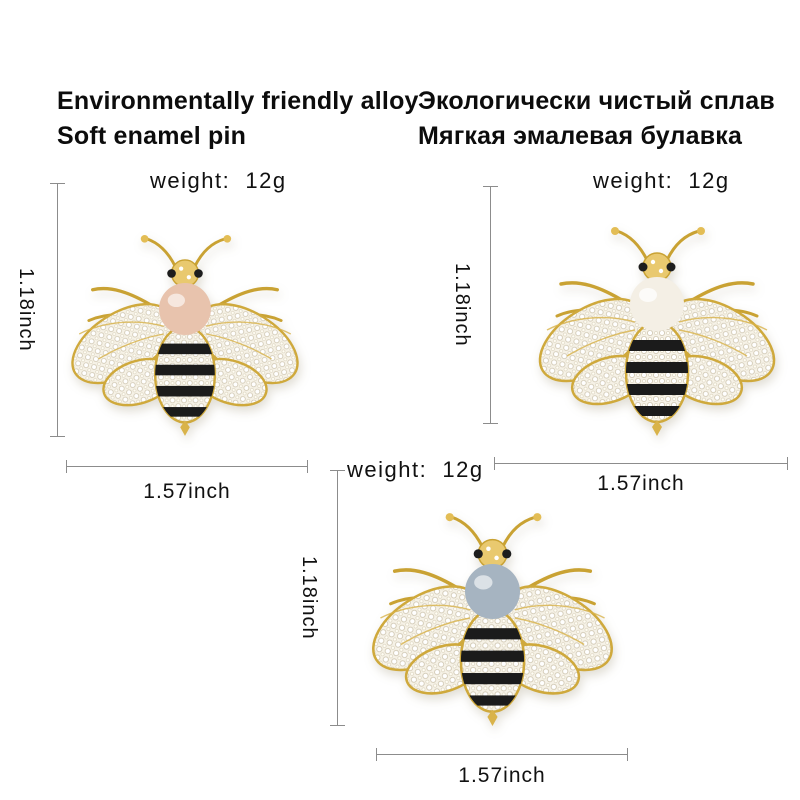 The image size is (800, 800). I want to click on height-dimension-label-product-1: 1.18inch, so click(26, 310).